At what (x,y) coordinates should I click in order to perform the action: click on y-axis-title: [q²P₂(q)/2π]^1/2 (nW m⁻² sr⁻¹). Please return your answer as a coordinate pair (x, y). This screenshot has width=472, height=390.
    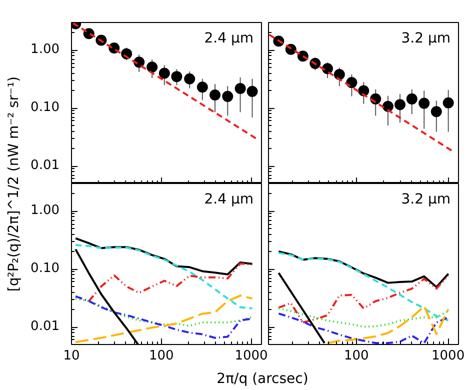
    Looking at the image, I should click on (14, 184).